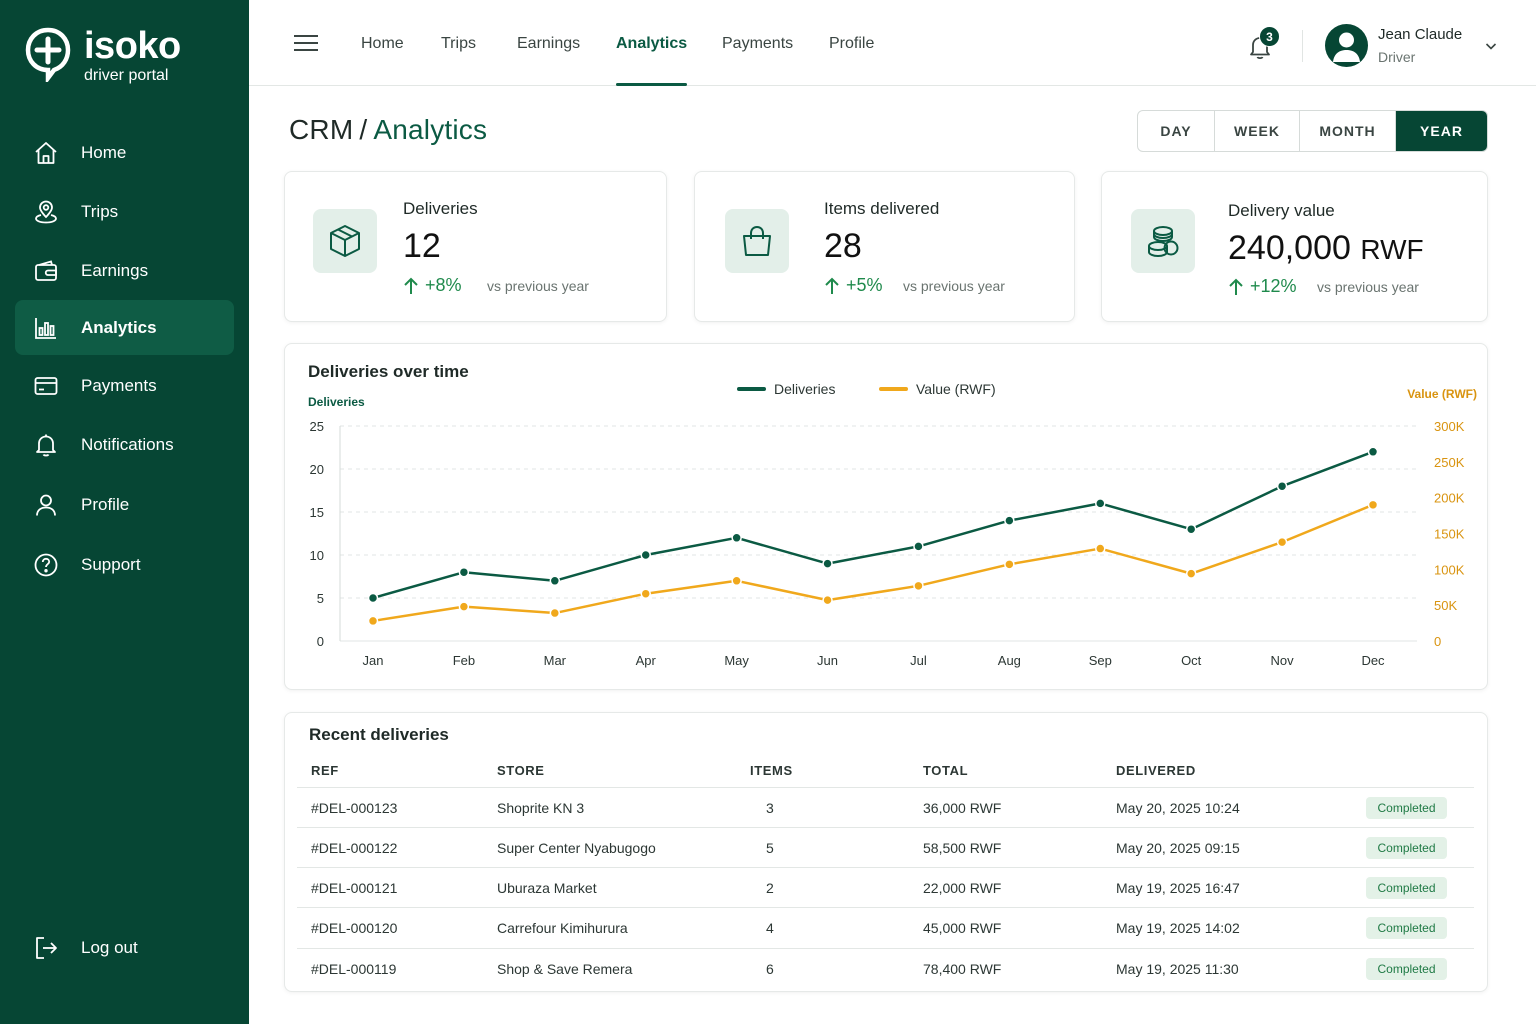  What do you see at coordinates (1191, 660) in the screenshot?
I see `x-tick-label: Oct` at bounding box center [1191, 660].